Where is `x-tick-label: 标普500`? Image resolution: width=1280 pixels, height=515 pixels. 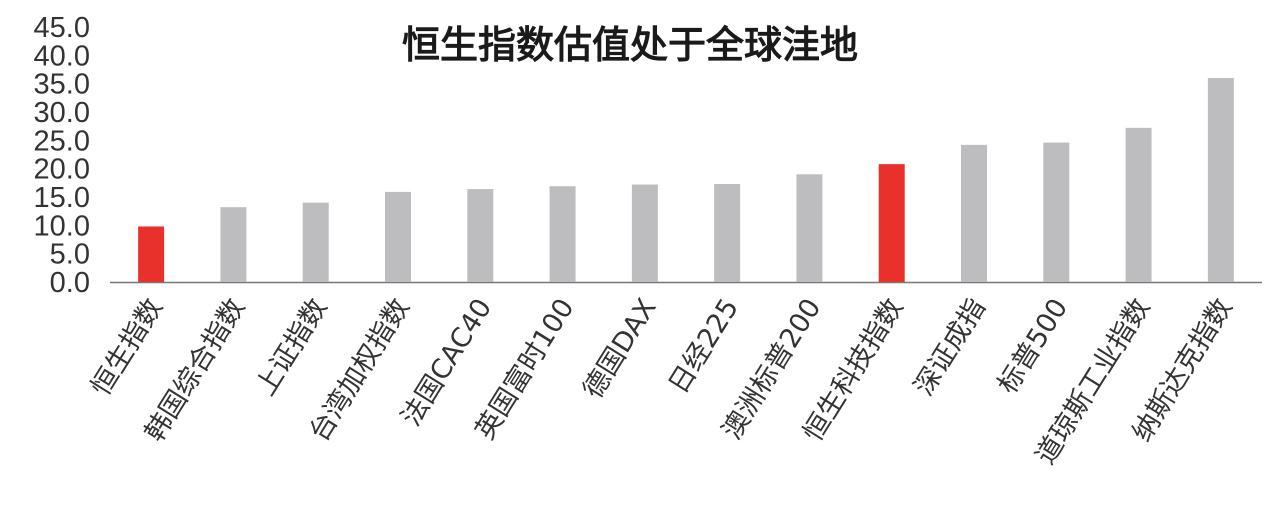
x-tick-label: 标普500 is located at coordinates (1033, 346).